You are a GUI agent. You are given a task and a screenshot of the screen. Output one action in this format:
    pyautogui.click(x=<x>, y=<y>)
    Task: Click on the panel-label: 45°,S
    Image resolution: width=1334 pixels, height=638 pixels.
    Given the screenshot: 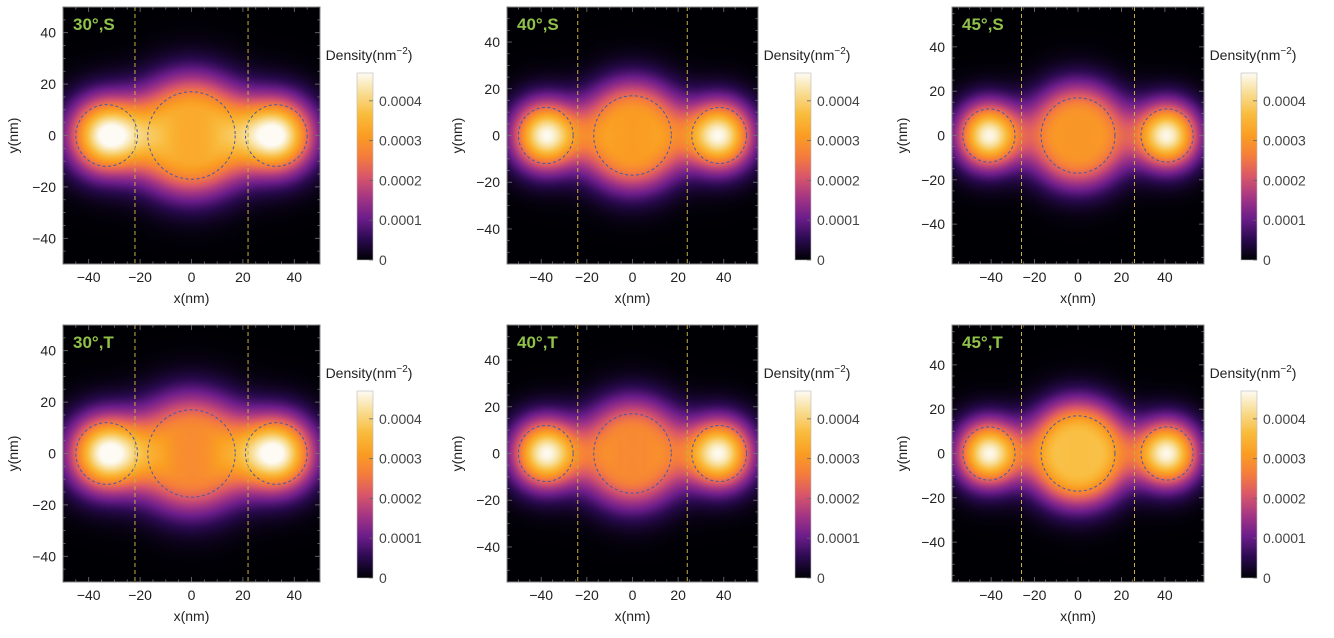 What is the action you would take?
    pyautogui.click(x=983, y=24)
    